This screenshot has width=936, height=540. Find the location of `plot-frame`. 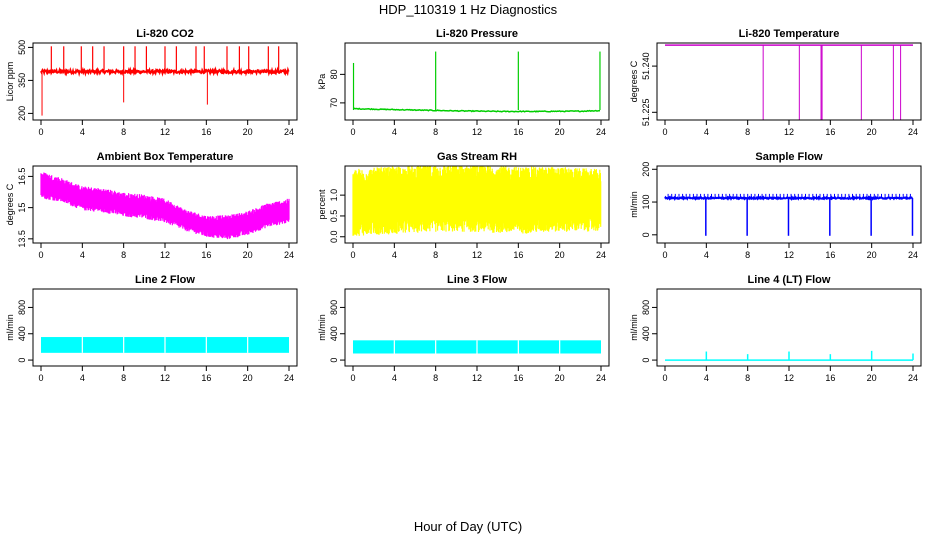

plot-frame is located at coordinates (789, 81).